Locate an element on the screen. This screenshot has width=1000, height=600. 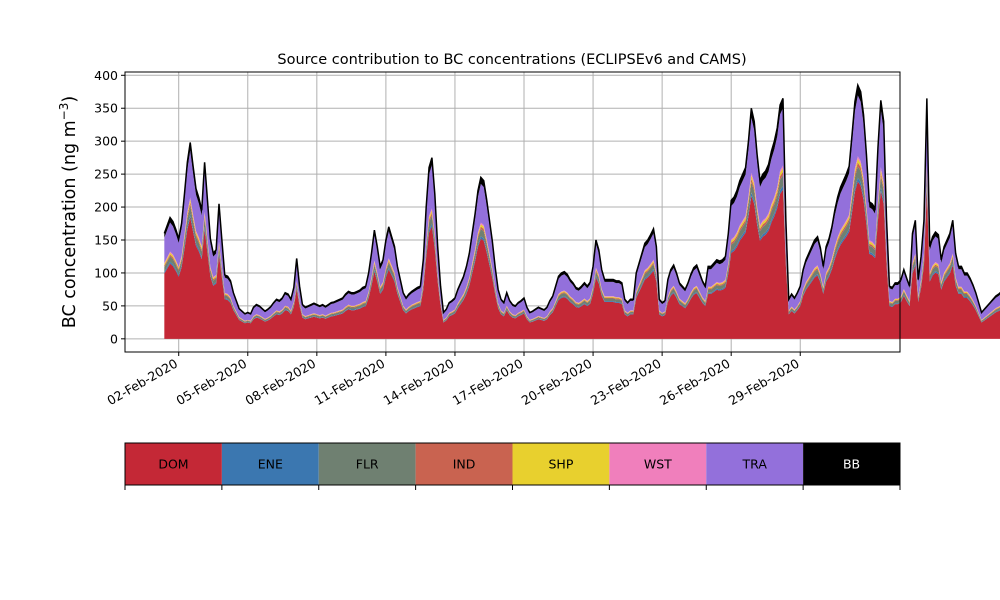
y-axis-label: BC concentration (ng m−3) is located at coordinates (68, 212).